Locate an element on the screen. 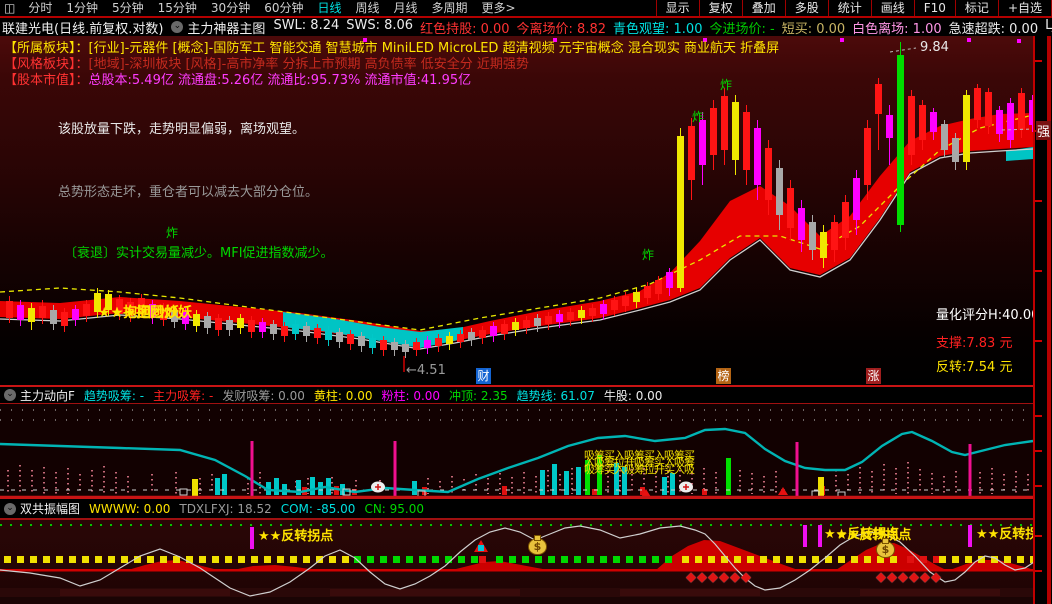 The image size is (1052, 604). panel3-field-0: WWWW: 0.00 is located at coordinates (130, 508).